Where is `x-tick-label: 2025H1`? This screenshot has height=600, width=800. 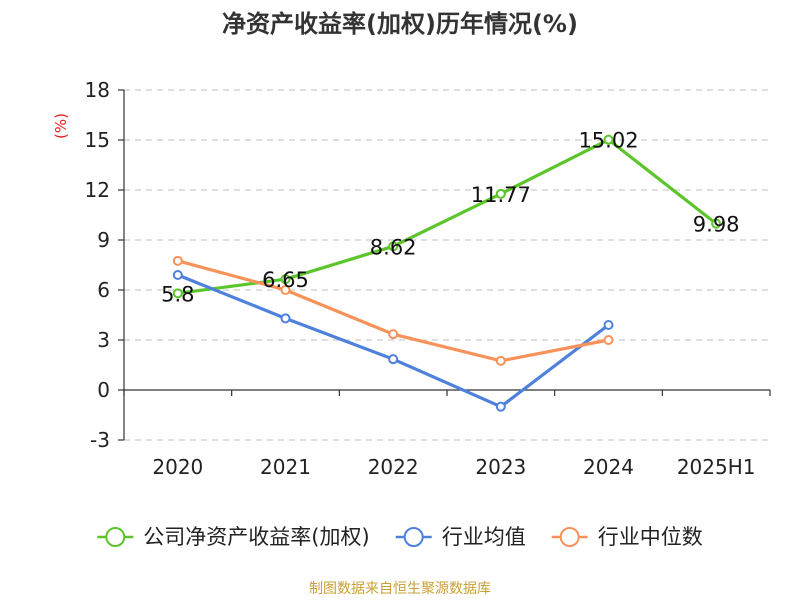
x-tick-label: 2025H1 is located at coordinates (716, 467).